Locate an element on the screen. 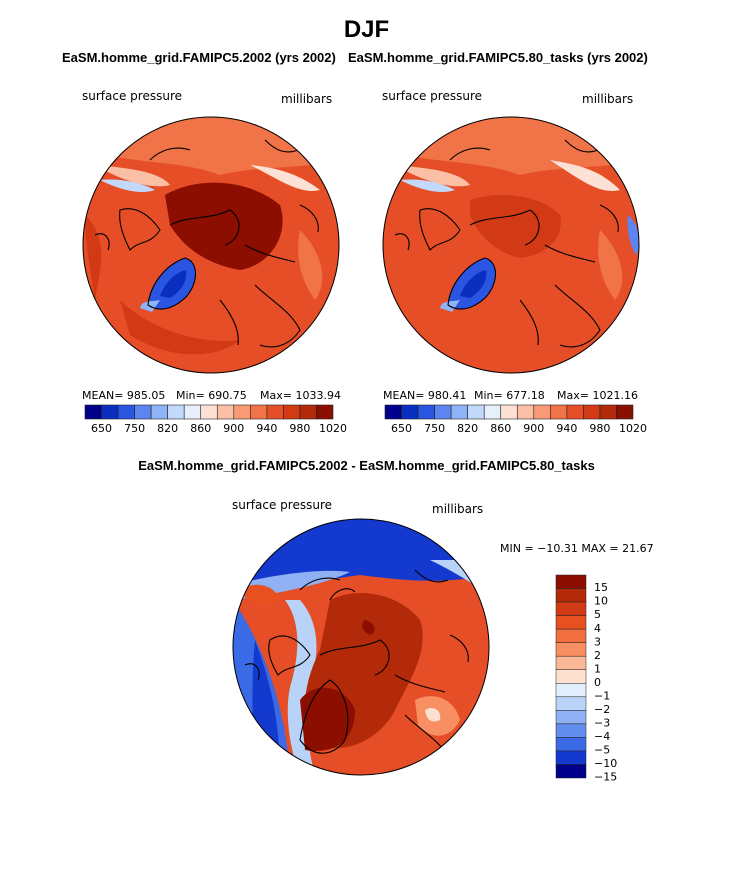 This screenshot has width=733, height=882. panel2-colorbar-tick-label: 1020 is located at coordinates (633, 428).